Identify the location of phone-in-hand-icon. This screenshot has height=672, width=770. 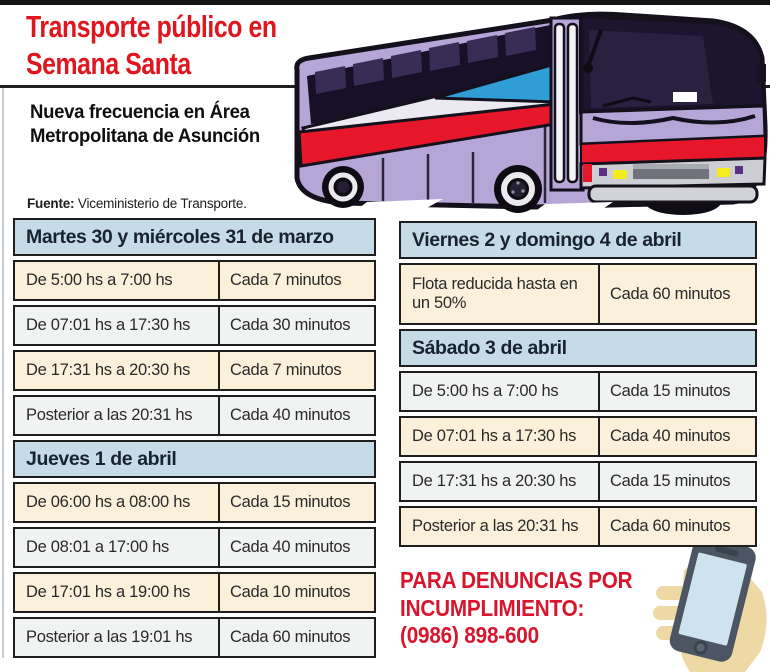
(710, 604).